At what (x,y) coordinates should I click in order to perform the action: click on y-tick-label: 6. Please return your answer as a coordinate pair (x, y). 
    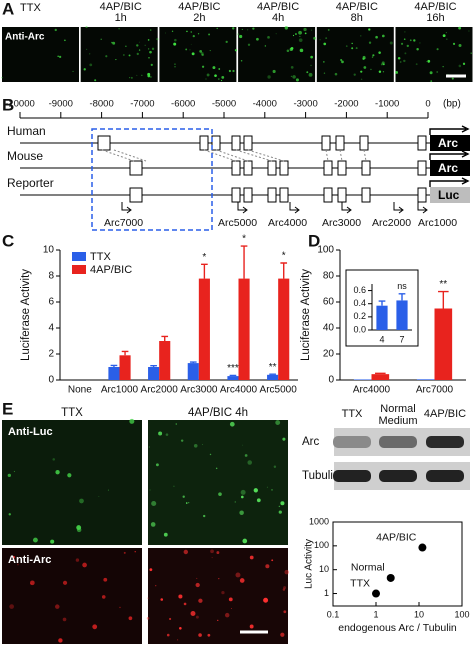
    Looking at the image, I should click on (51, 302).